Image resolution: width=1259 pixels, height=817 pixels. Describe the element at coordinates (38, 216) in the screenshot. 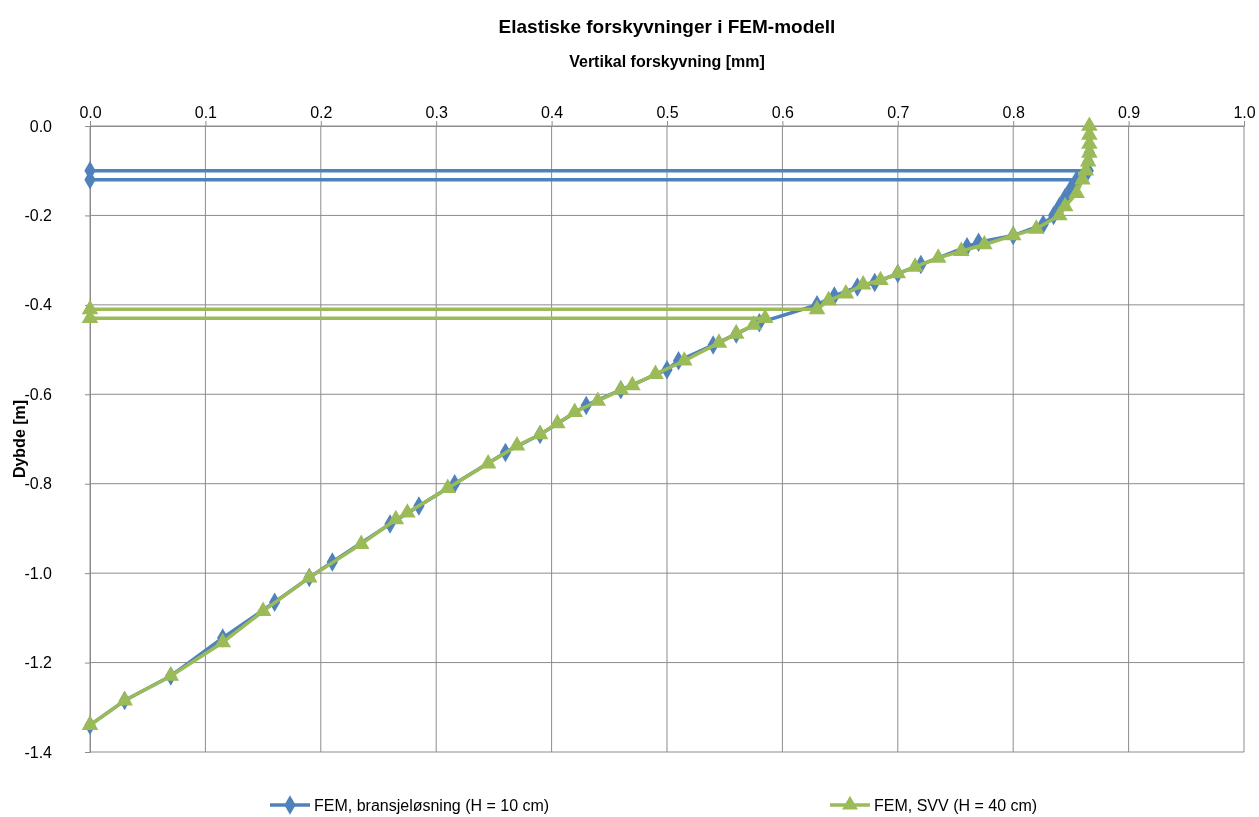

I see `y-tick-label: -0.2` at that location.